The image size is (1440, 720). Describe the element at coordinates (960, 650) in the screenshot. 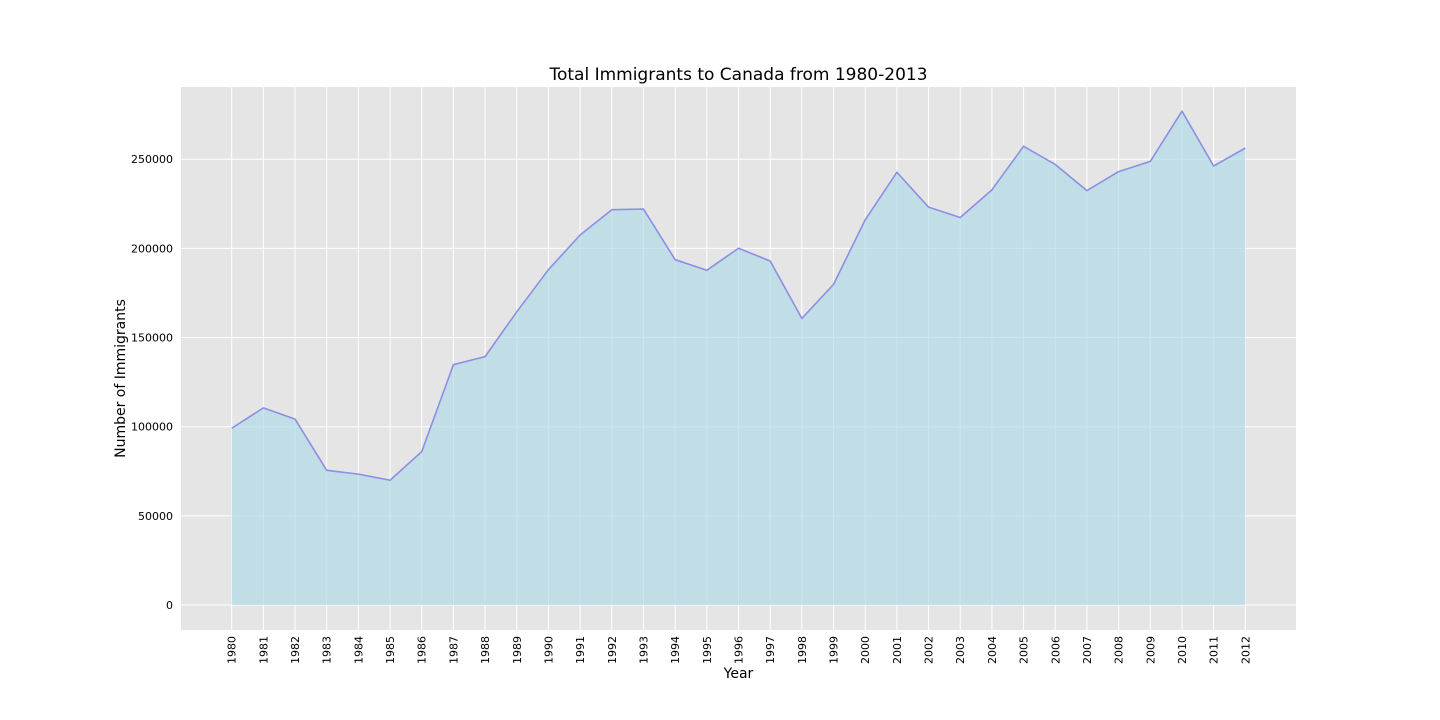

I see `x-tick-label: 2003` at that location.